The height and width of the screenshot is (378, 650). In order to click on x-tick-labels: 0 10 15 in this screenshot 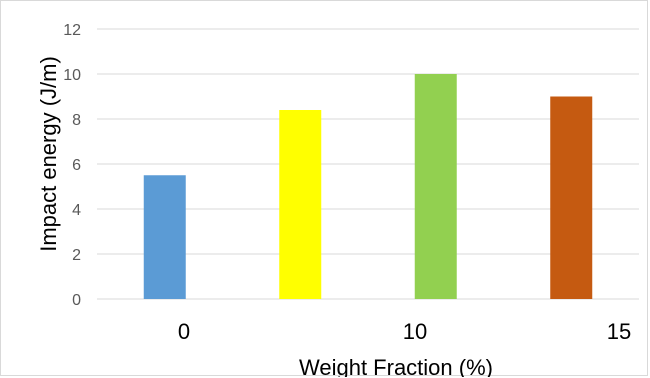, I will do `click(404, 331)`.